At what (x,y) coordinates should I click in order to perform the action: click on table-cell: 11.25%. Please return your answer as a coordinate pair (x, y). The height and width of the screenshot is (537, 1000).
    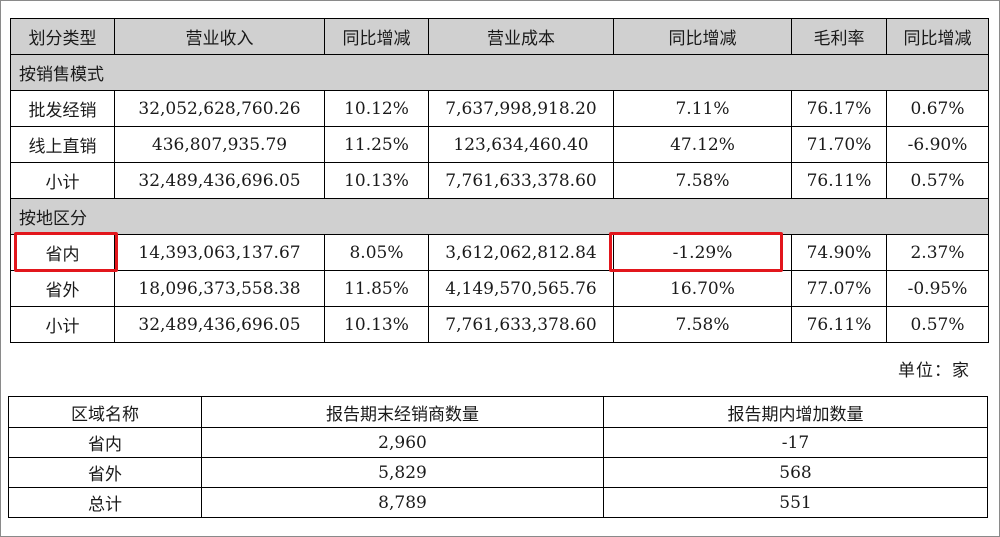
    Looking at the image, I should click on (376, 144).